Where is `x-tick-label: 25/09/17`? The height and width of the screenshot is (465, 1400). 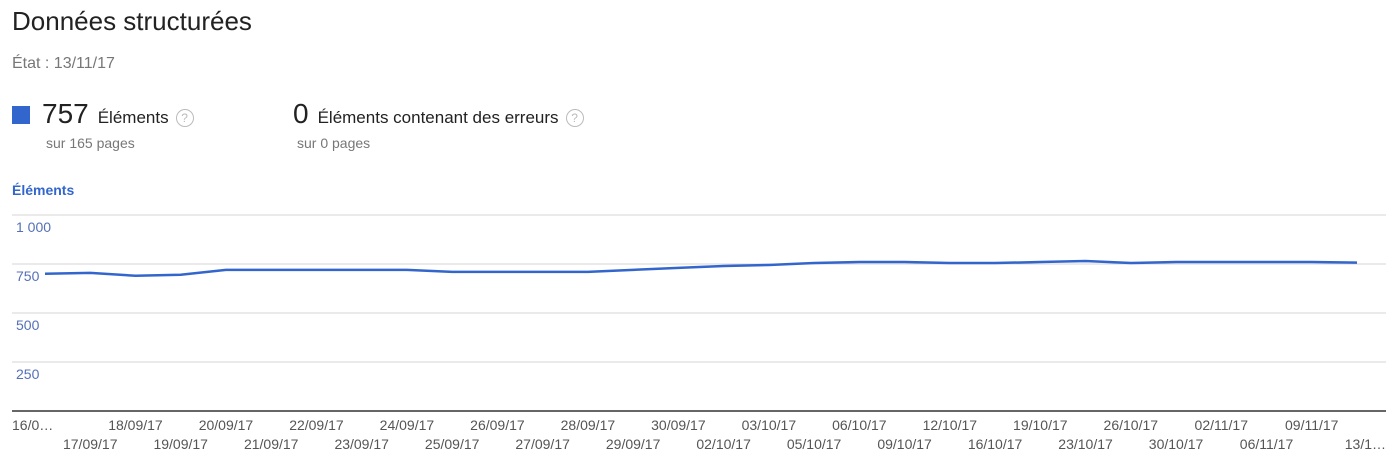 x-tick-label: 25/09/17 is located at coordinates (452, 444).